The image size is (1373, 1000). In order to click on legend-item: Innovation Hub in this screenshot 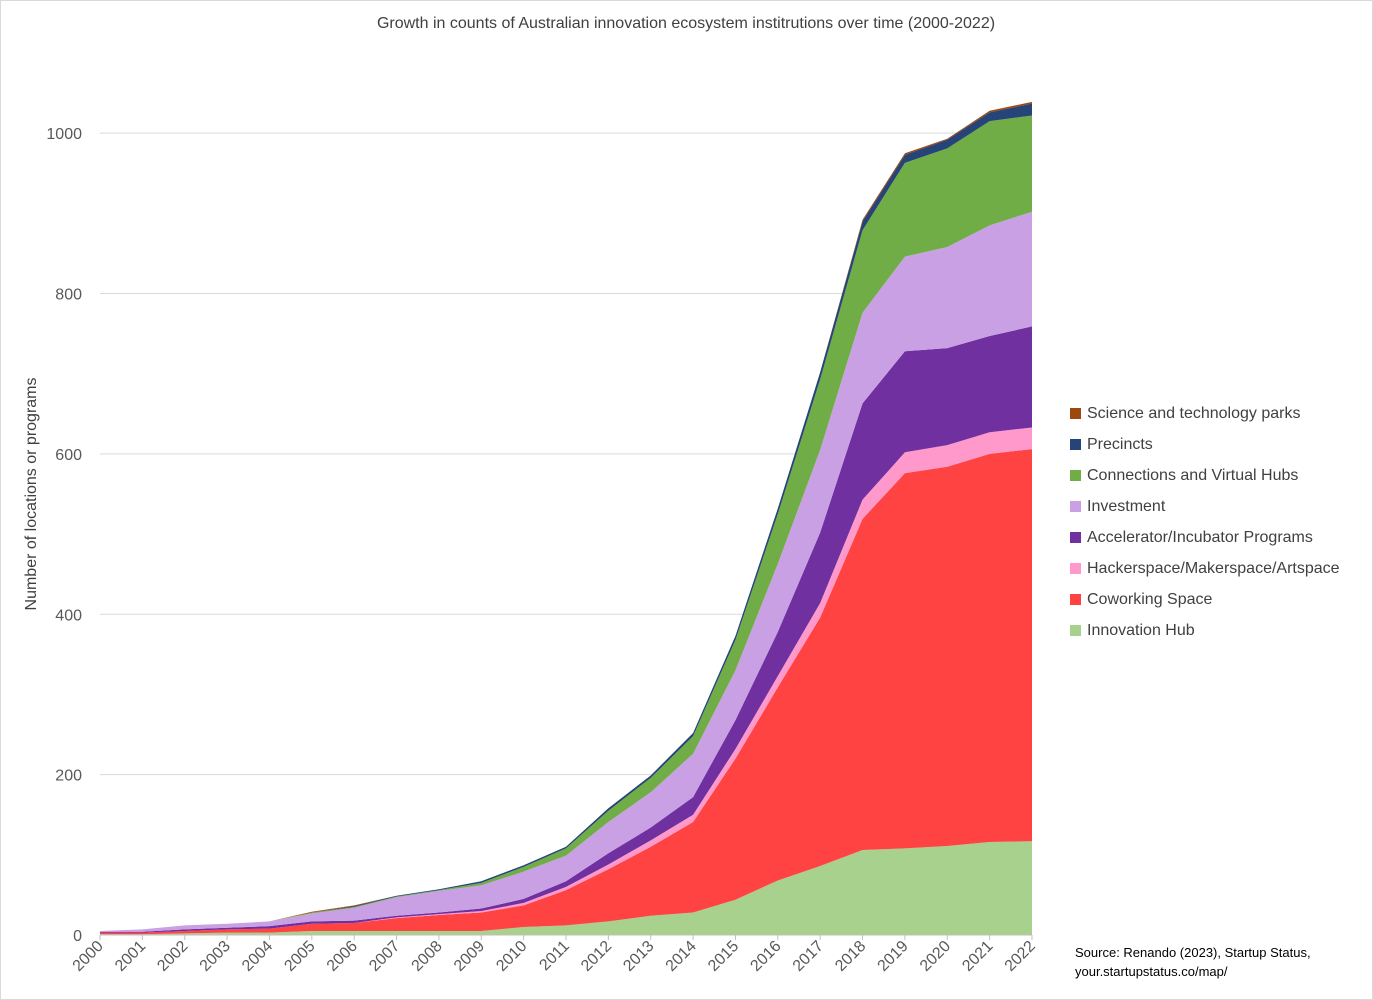, I will do `click(1205, 630)`.